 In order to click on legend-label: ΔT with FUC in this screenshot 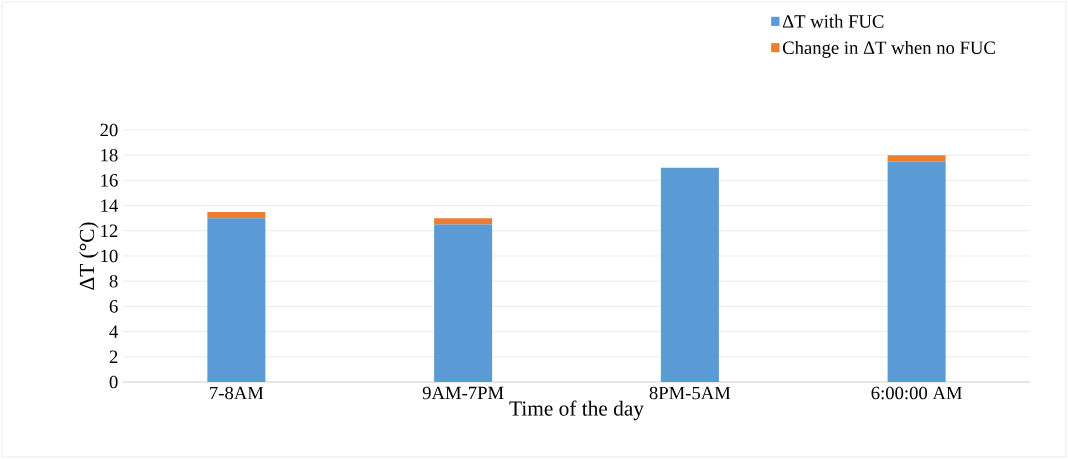, I will do `click(833, 21)`.